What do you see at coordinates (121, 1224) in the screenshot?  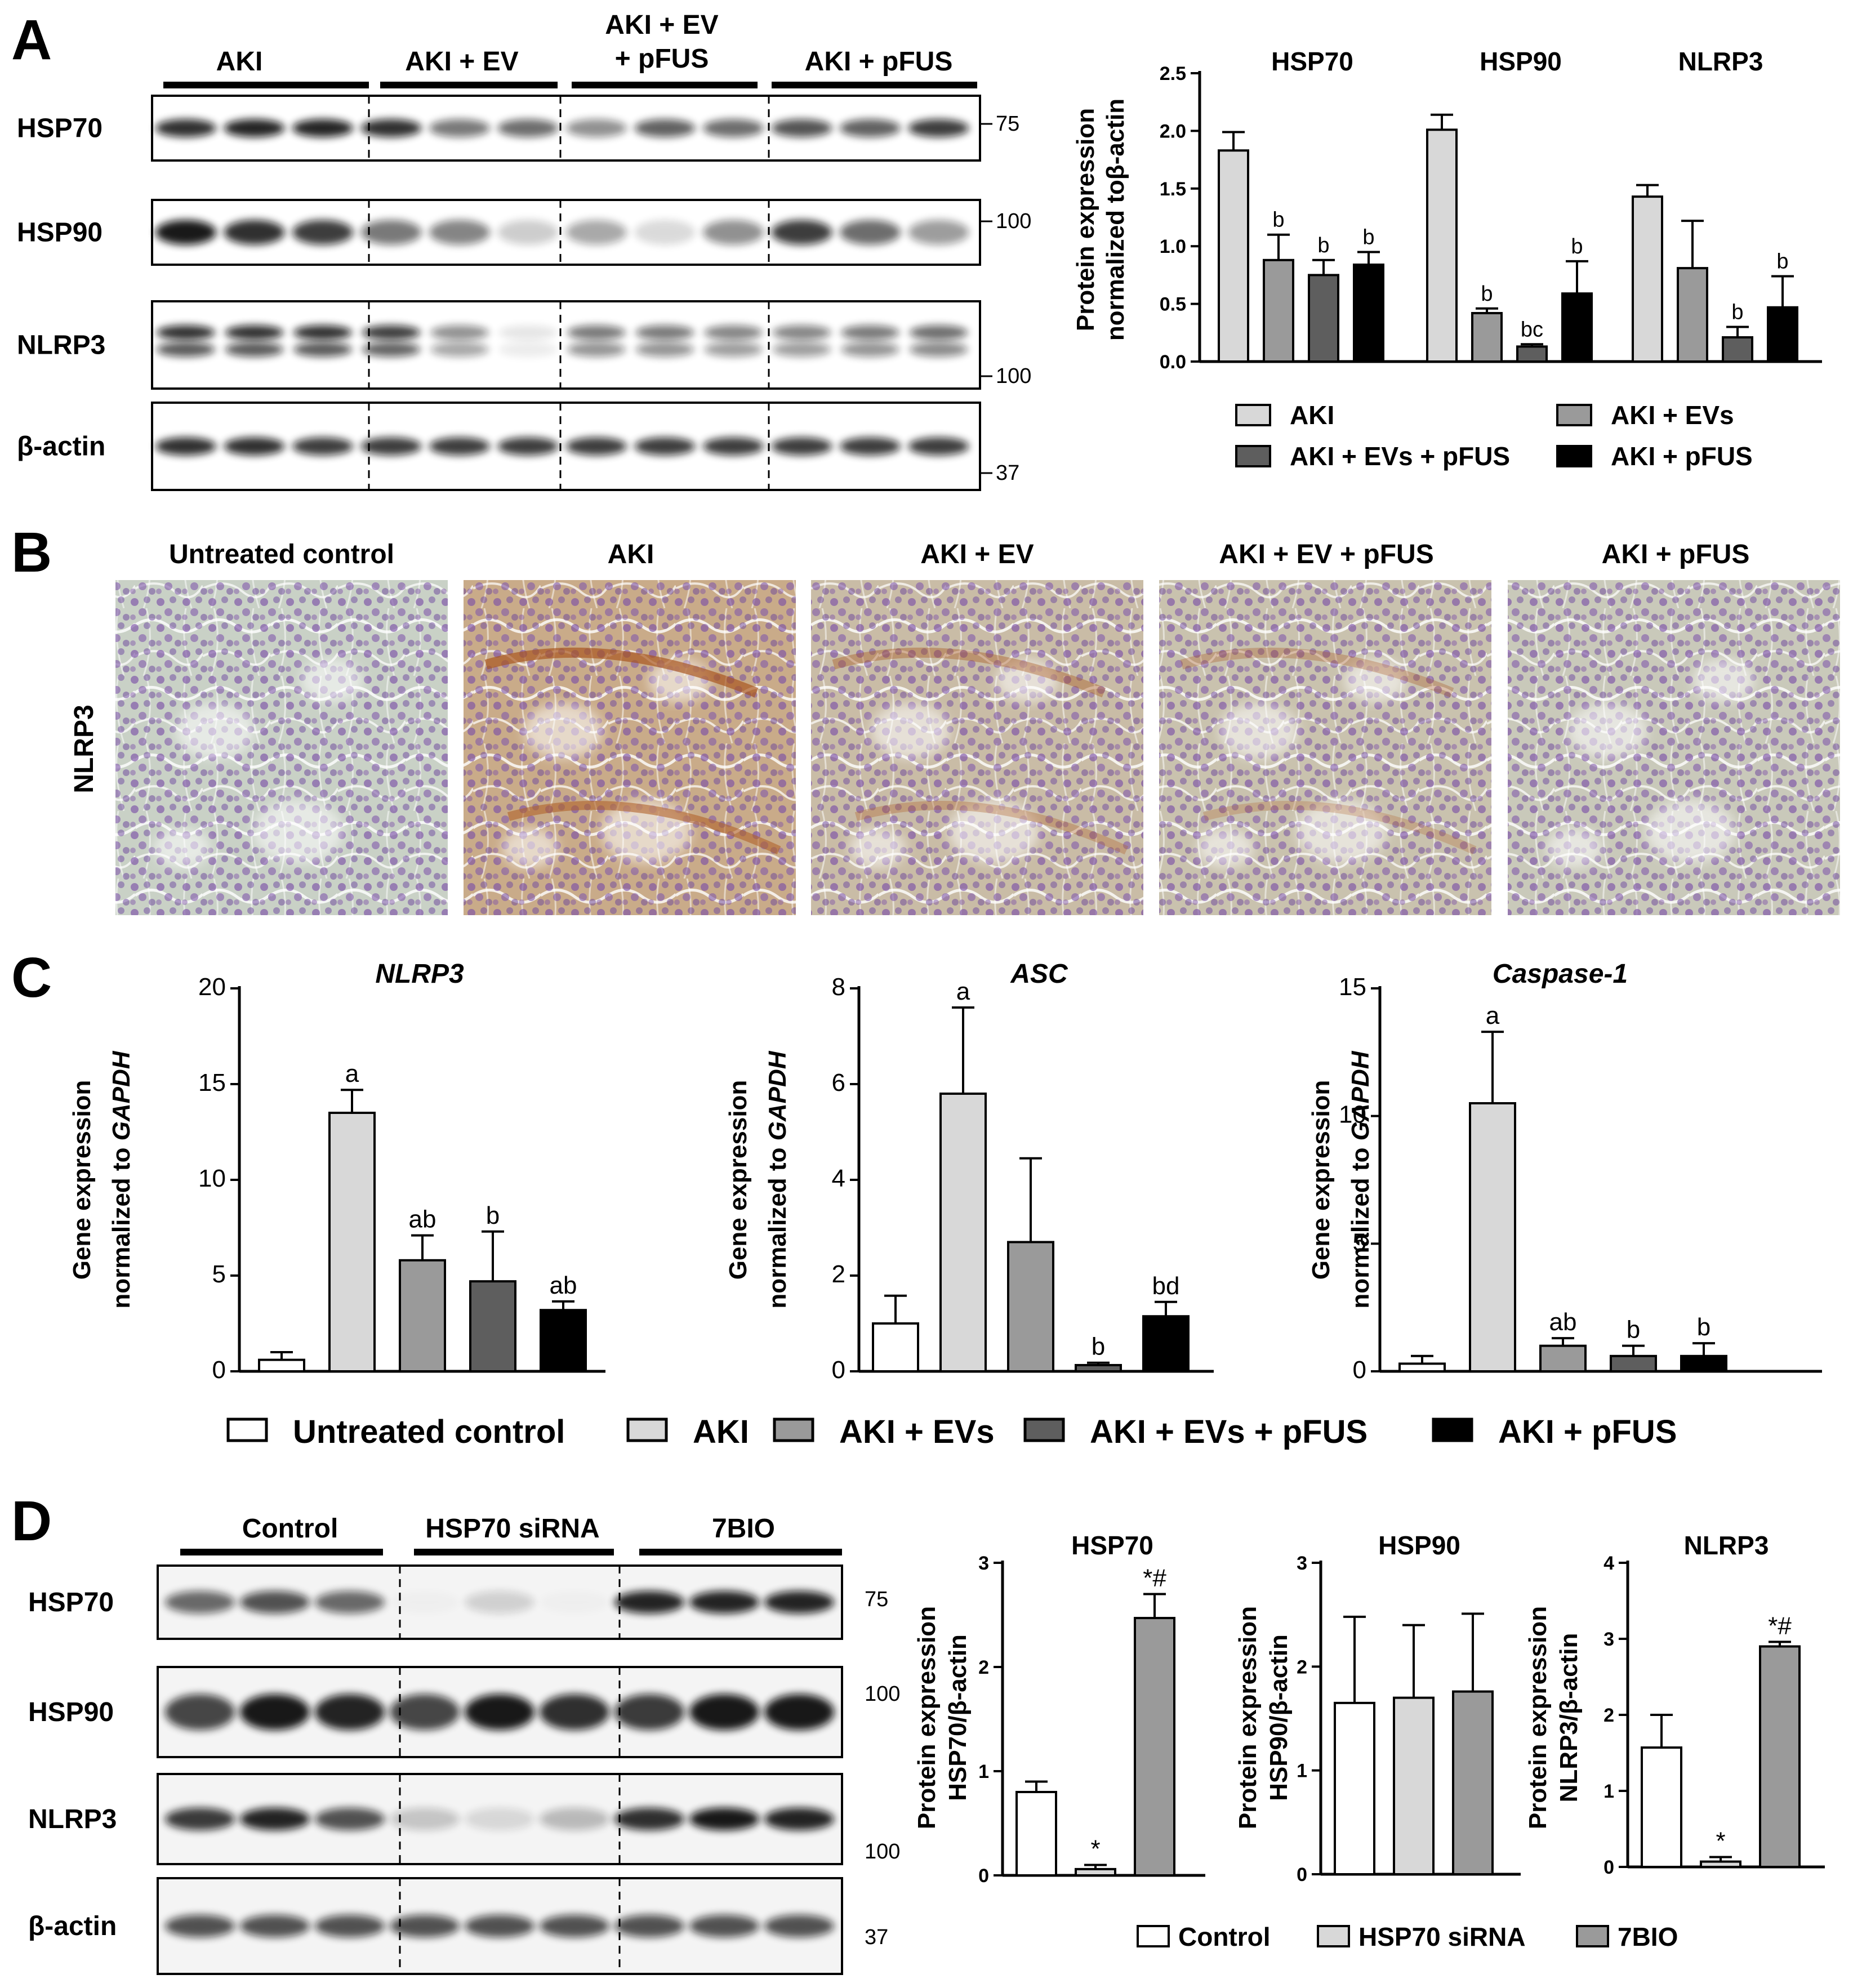 I see `chart-c-ylabel-prefix: normalized to` at bounding box center [121, 1224].